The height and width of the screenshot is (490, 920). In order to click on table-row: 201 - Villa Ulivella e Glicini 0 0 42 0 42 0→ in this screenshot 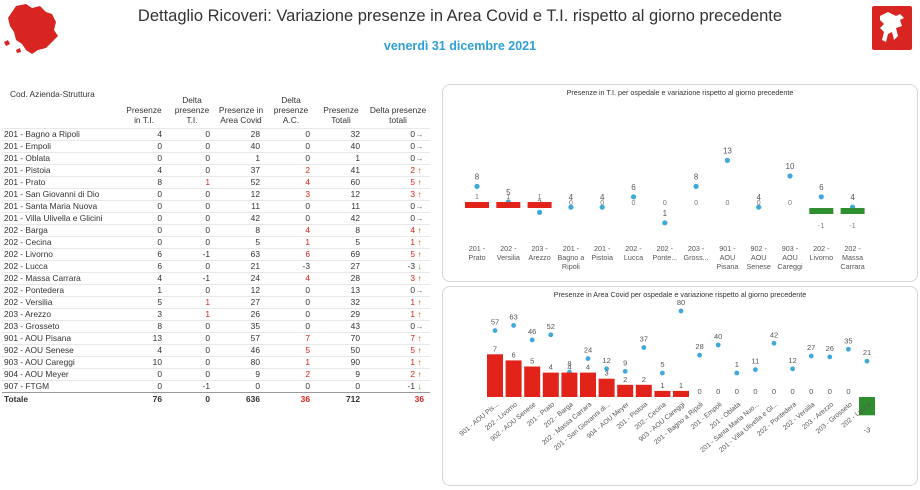, I will do `click(216, 217)`.